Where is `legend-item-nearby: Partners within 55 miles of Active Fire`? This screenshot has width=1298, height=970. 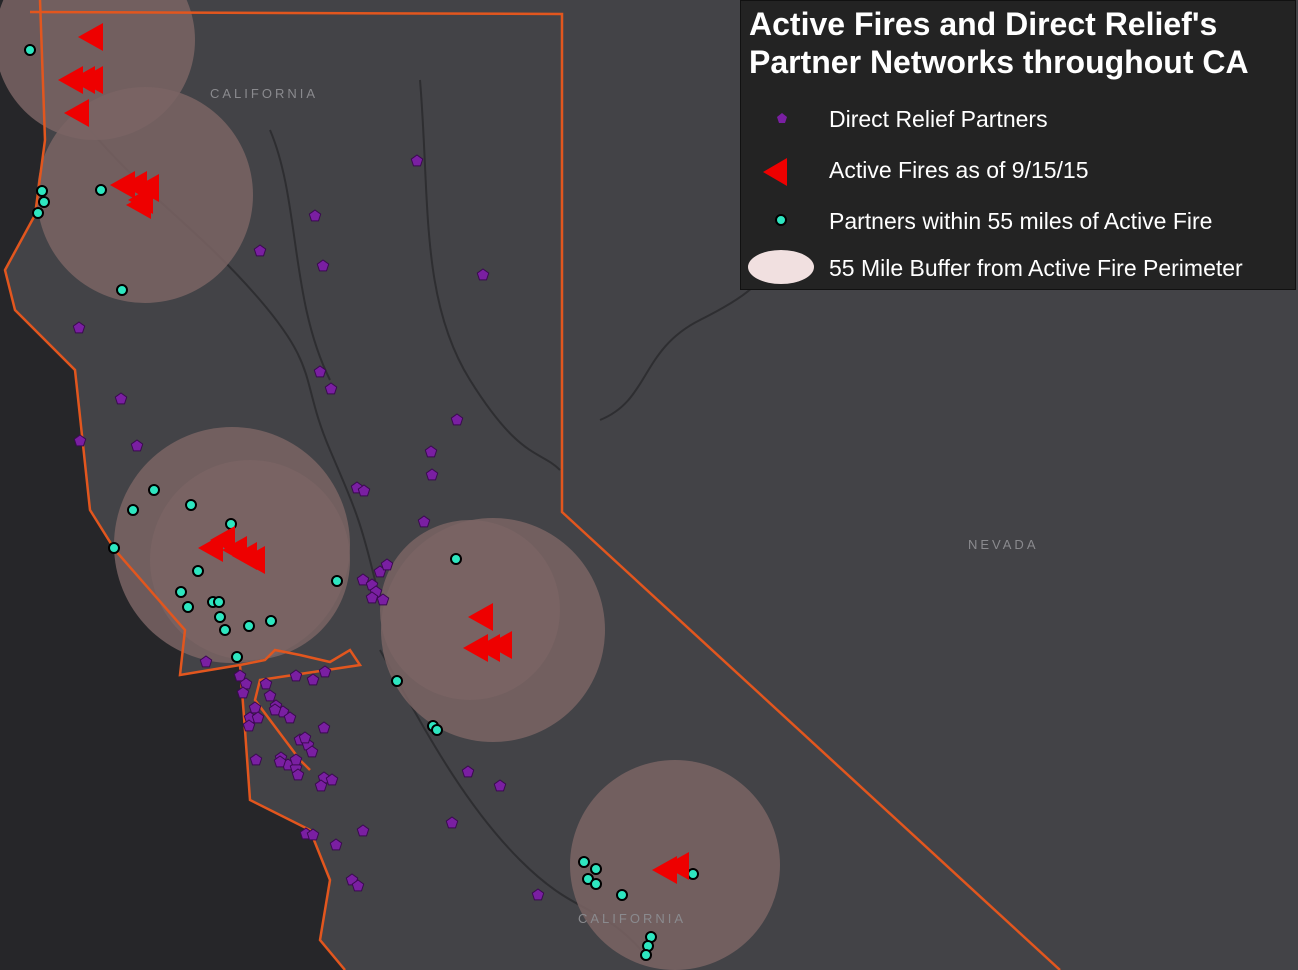 legend-item-nearby: Partners within 55 miles of Active Fire is located at coordinates (1021, 221).